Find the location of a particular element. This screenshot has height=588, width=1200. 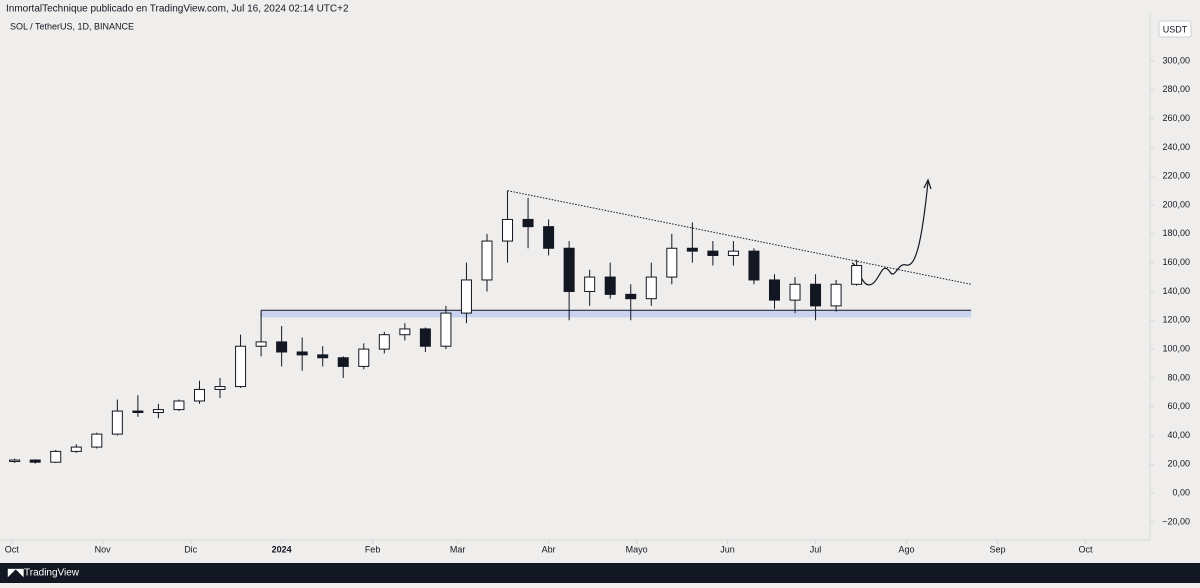

y-tick-label: 280,00 is located at coordinates (1176, 89).